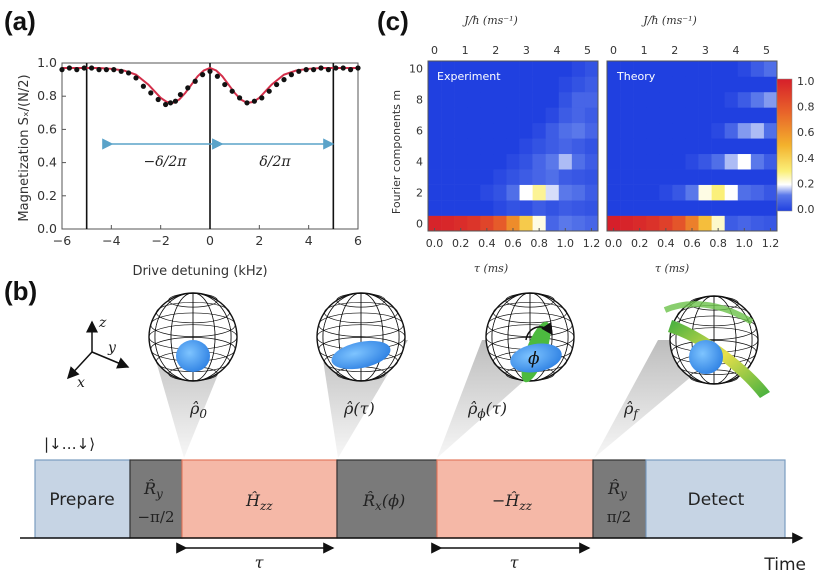 This screenshot has height=579, width=830. I want to click on colorbar-tick-label: 0.6, so click(806, 132).